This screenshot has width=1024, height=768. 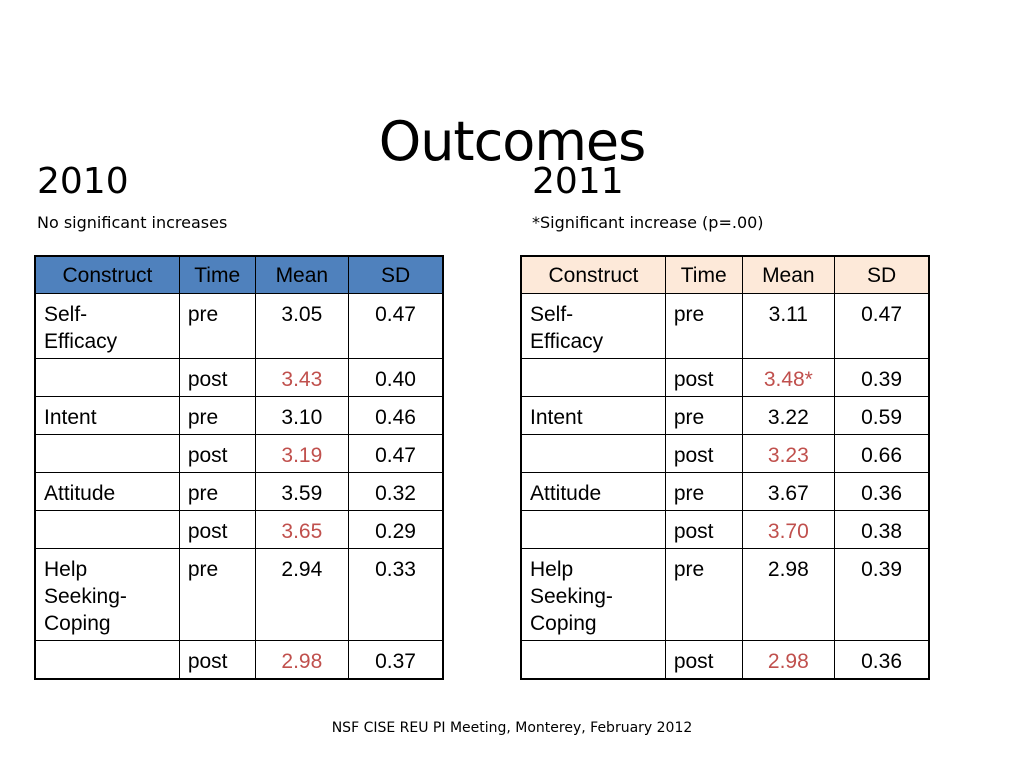 What do you see at coordinates (788, 377) in the screenshot?
I see `cell-mean: 3.48*` at bounding box center [788, 377].